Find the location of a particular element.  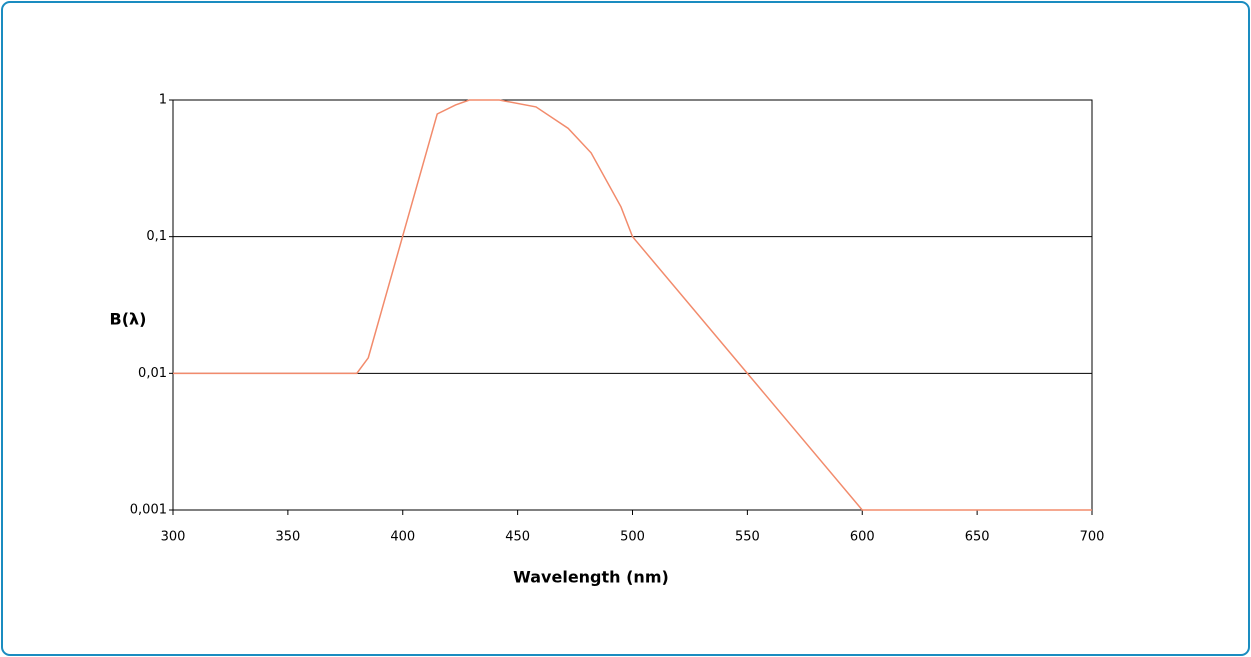

y-axis-title: B(λ) is located at coordinates (128, 319).